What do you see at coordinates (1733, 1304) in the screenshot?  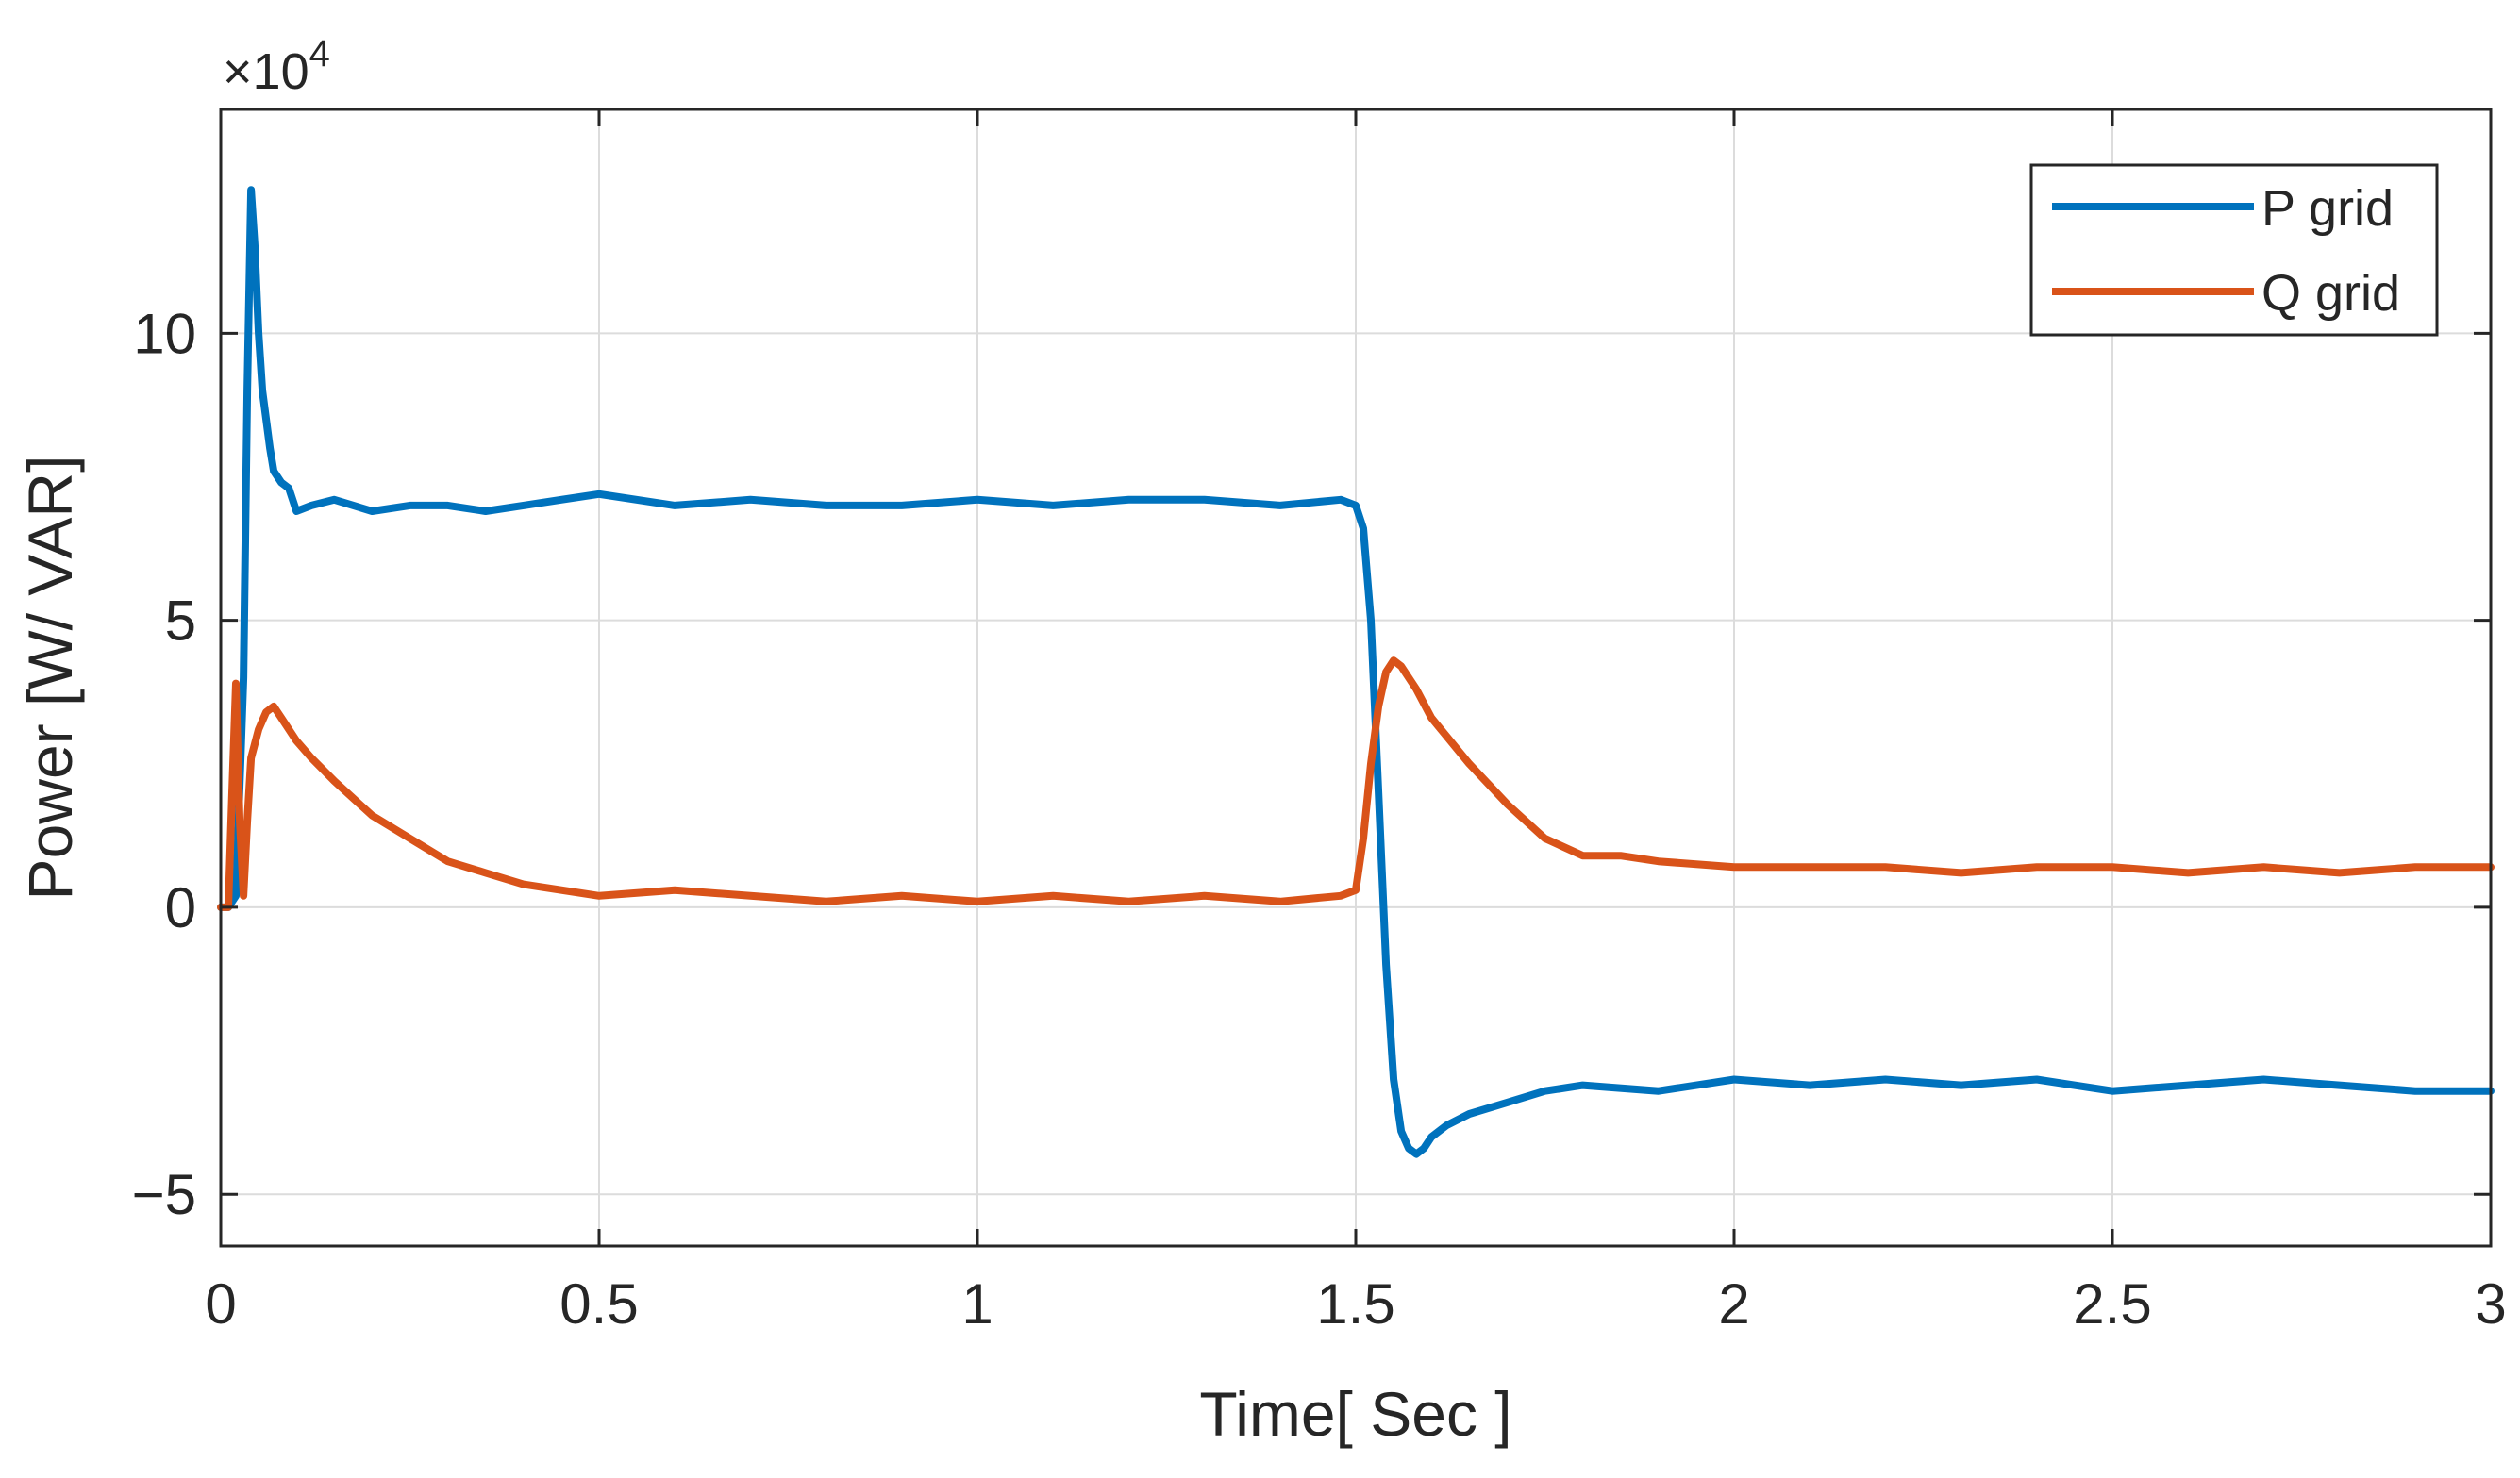 I see `x-tick-label: 2` at bounding box center [1733, 1304].